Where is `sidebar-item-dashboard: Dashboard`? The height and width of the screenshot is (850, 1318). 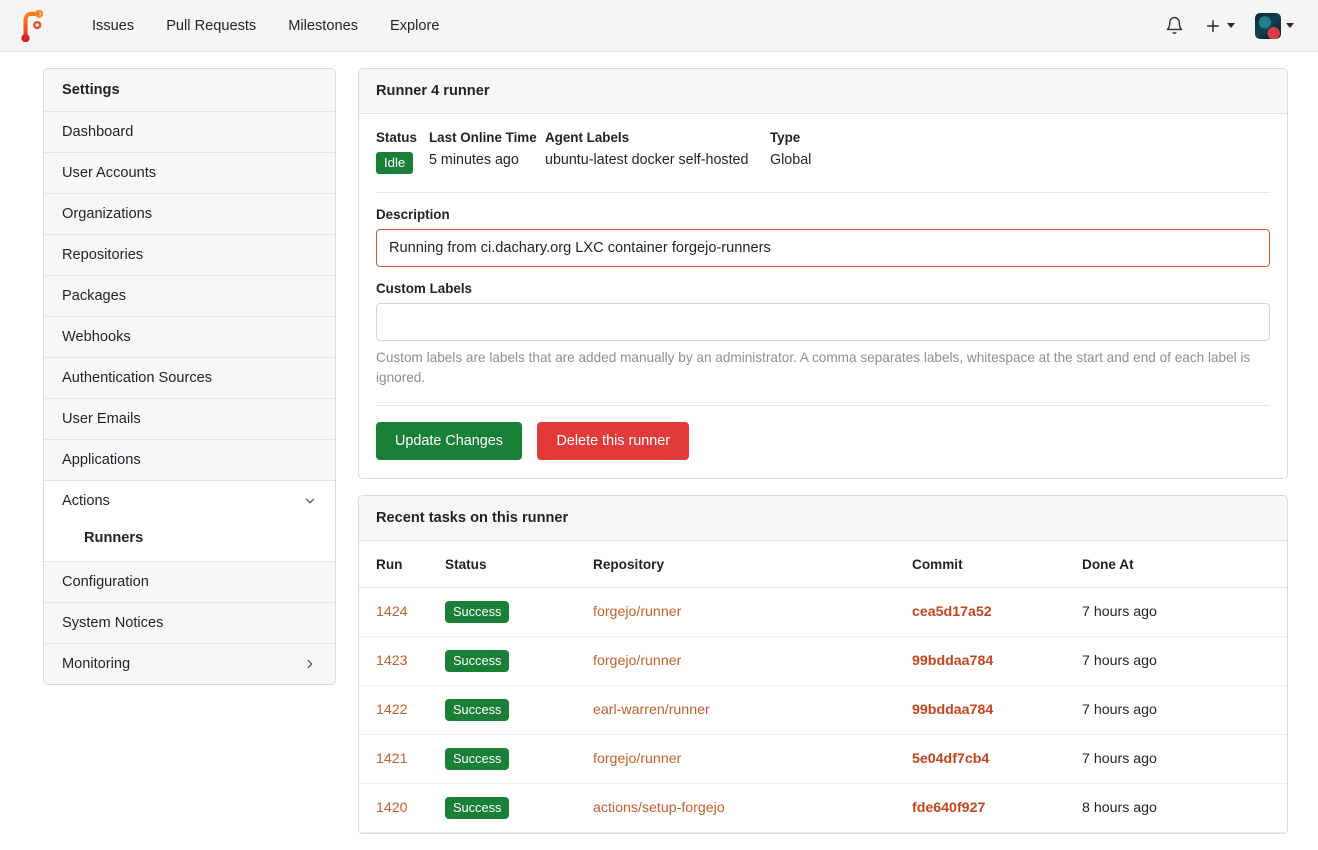 sidebar-item-dashboard: Dashboard is located at coordinates (189, 132).